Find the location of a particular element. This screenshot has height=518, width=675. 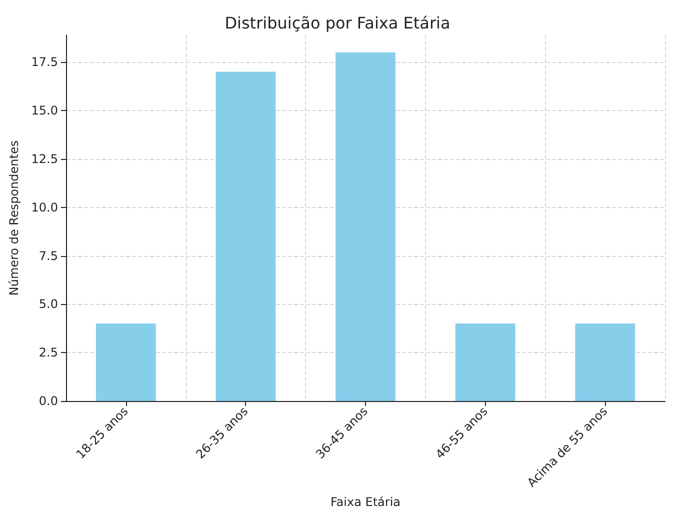

y-tick-label: 15.0 is located at coordinates (44, 111).